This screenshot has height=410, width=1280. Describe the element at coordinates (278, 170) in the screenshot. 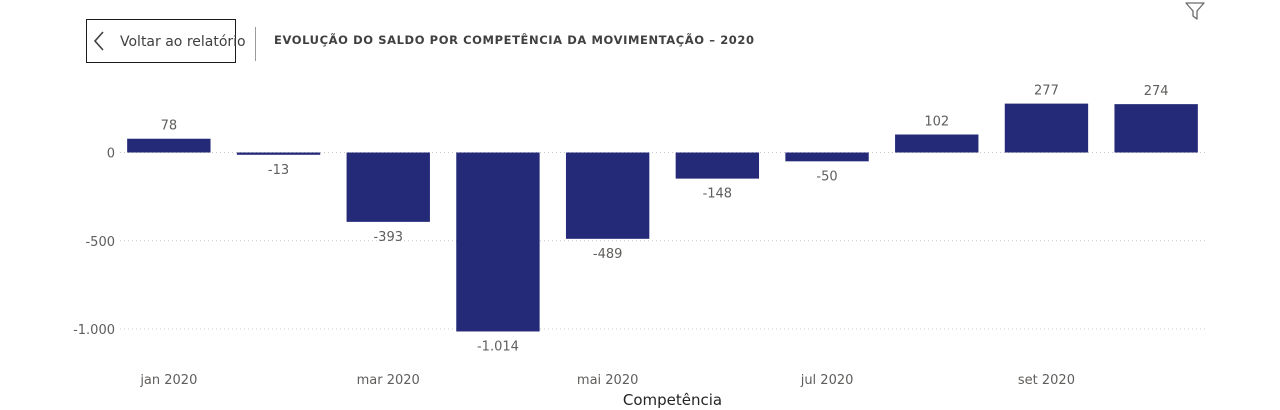

I see `data-label: -13` at that location.